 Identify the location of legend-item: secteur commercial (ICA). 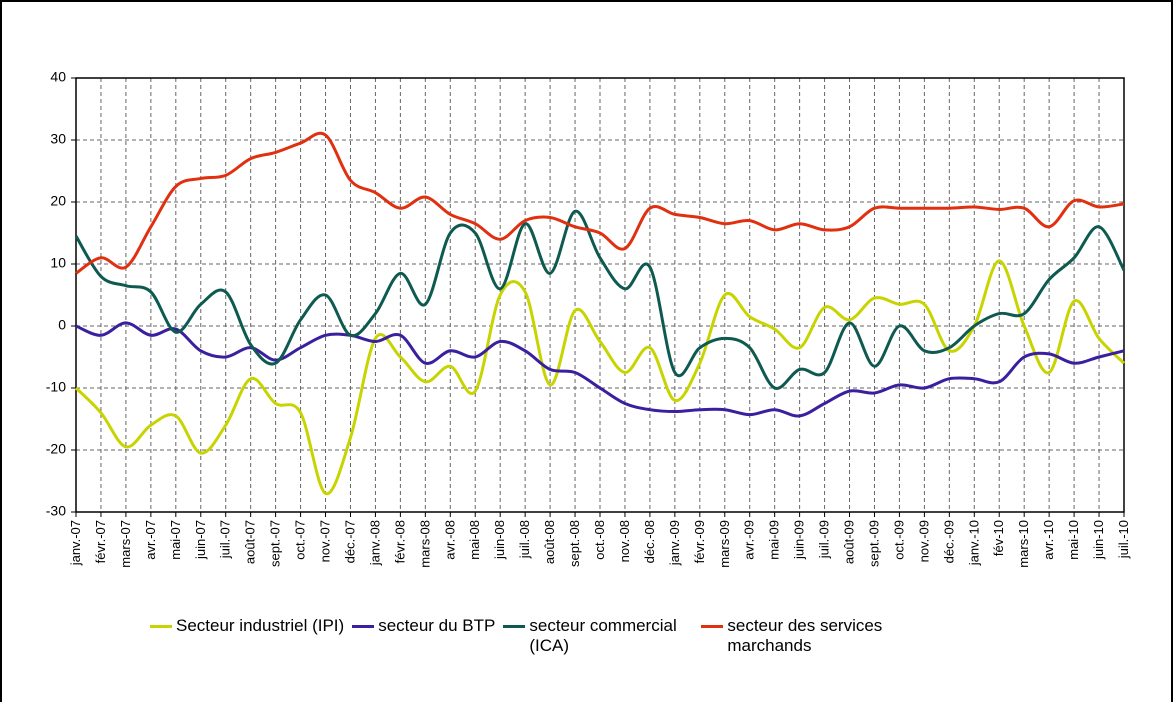
(598, 636).